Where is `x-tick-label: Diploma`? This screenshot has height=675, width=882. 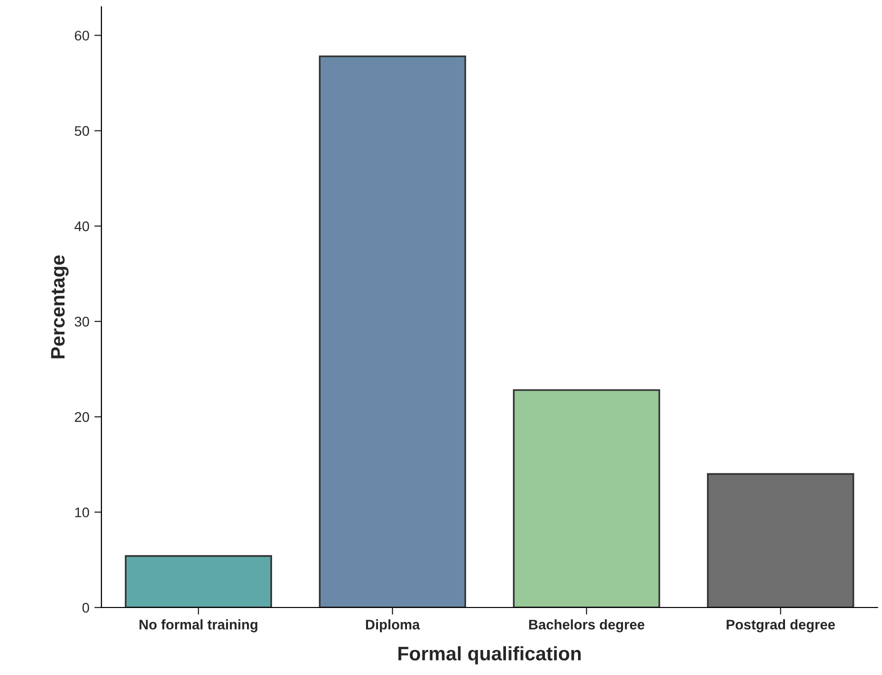 x-tick-label: Diploma is located at coordinates (393, 625).